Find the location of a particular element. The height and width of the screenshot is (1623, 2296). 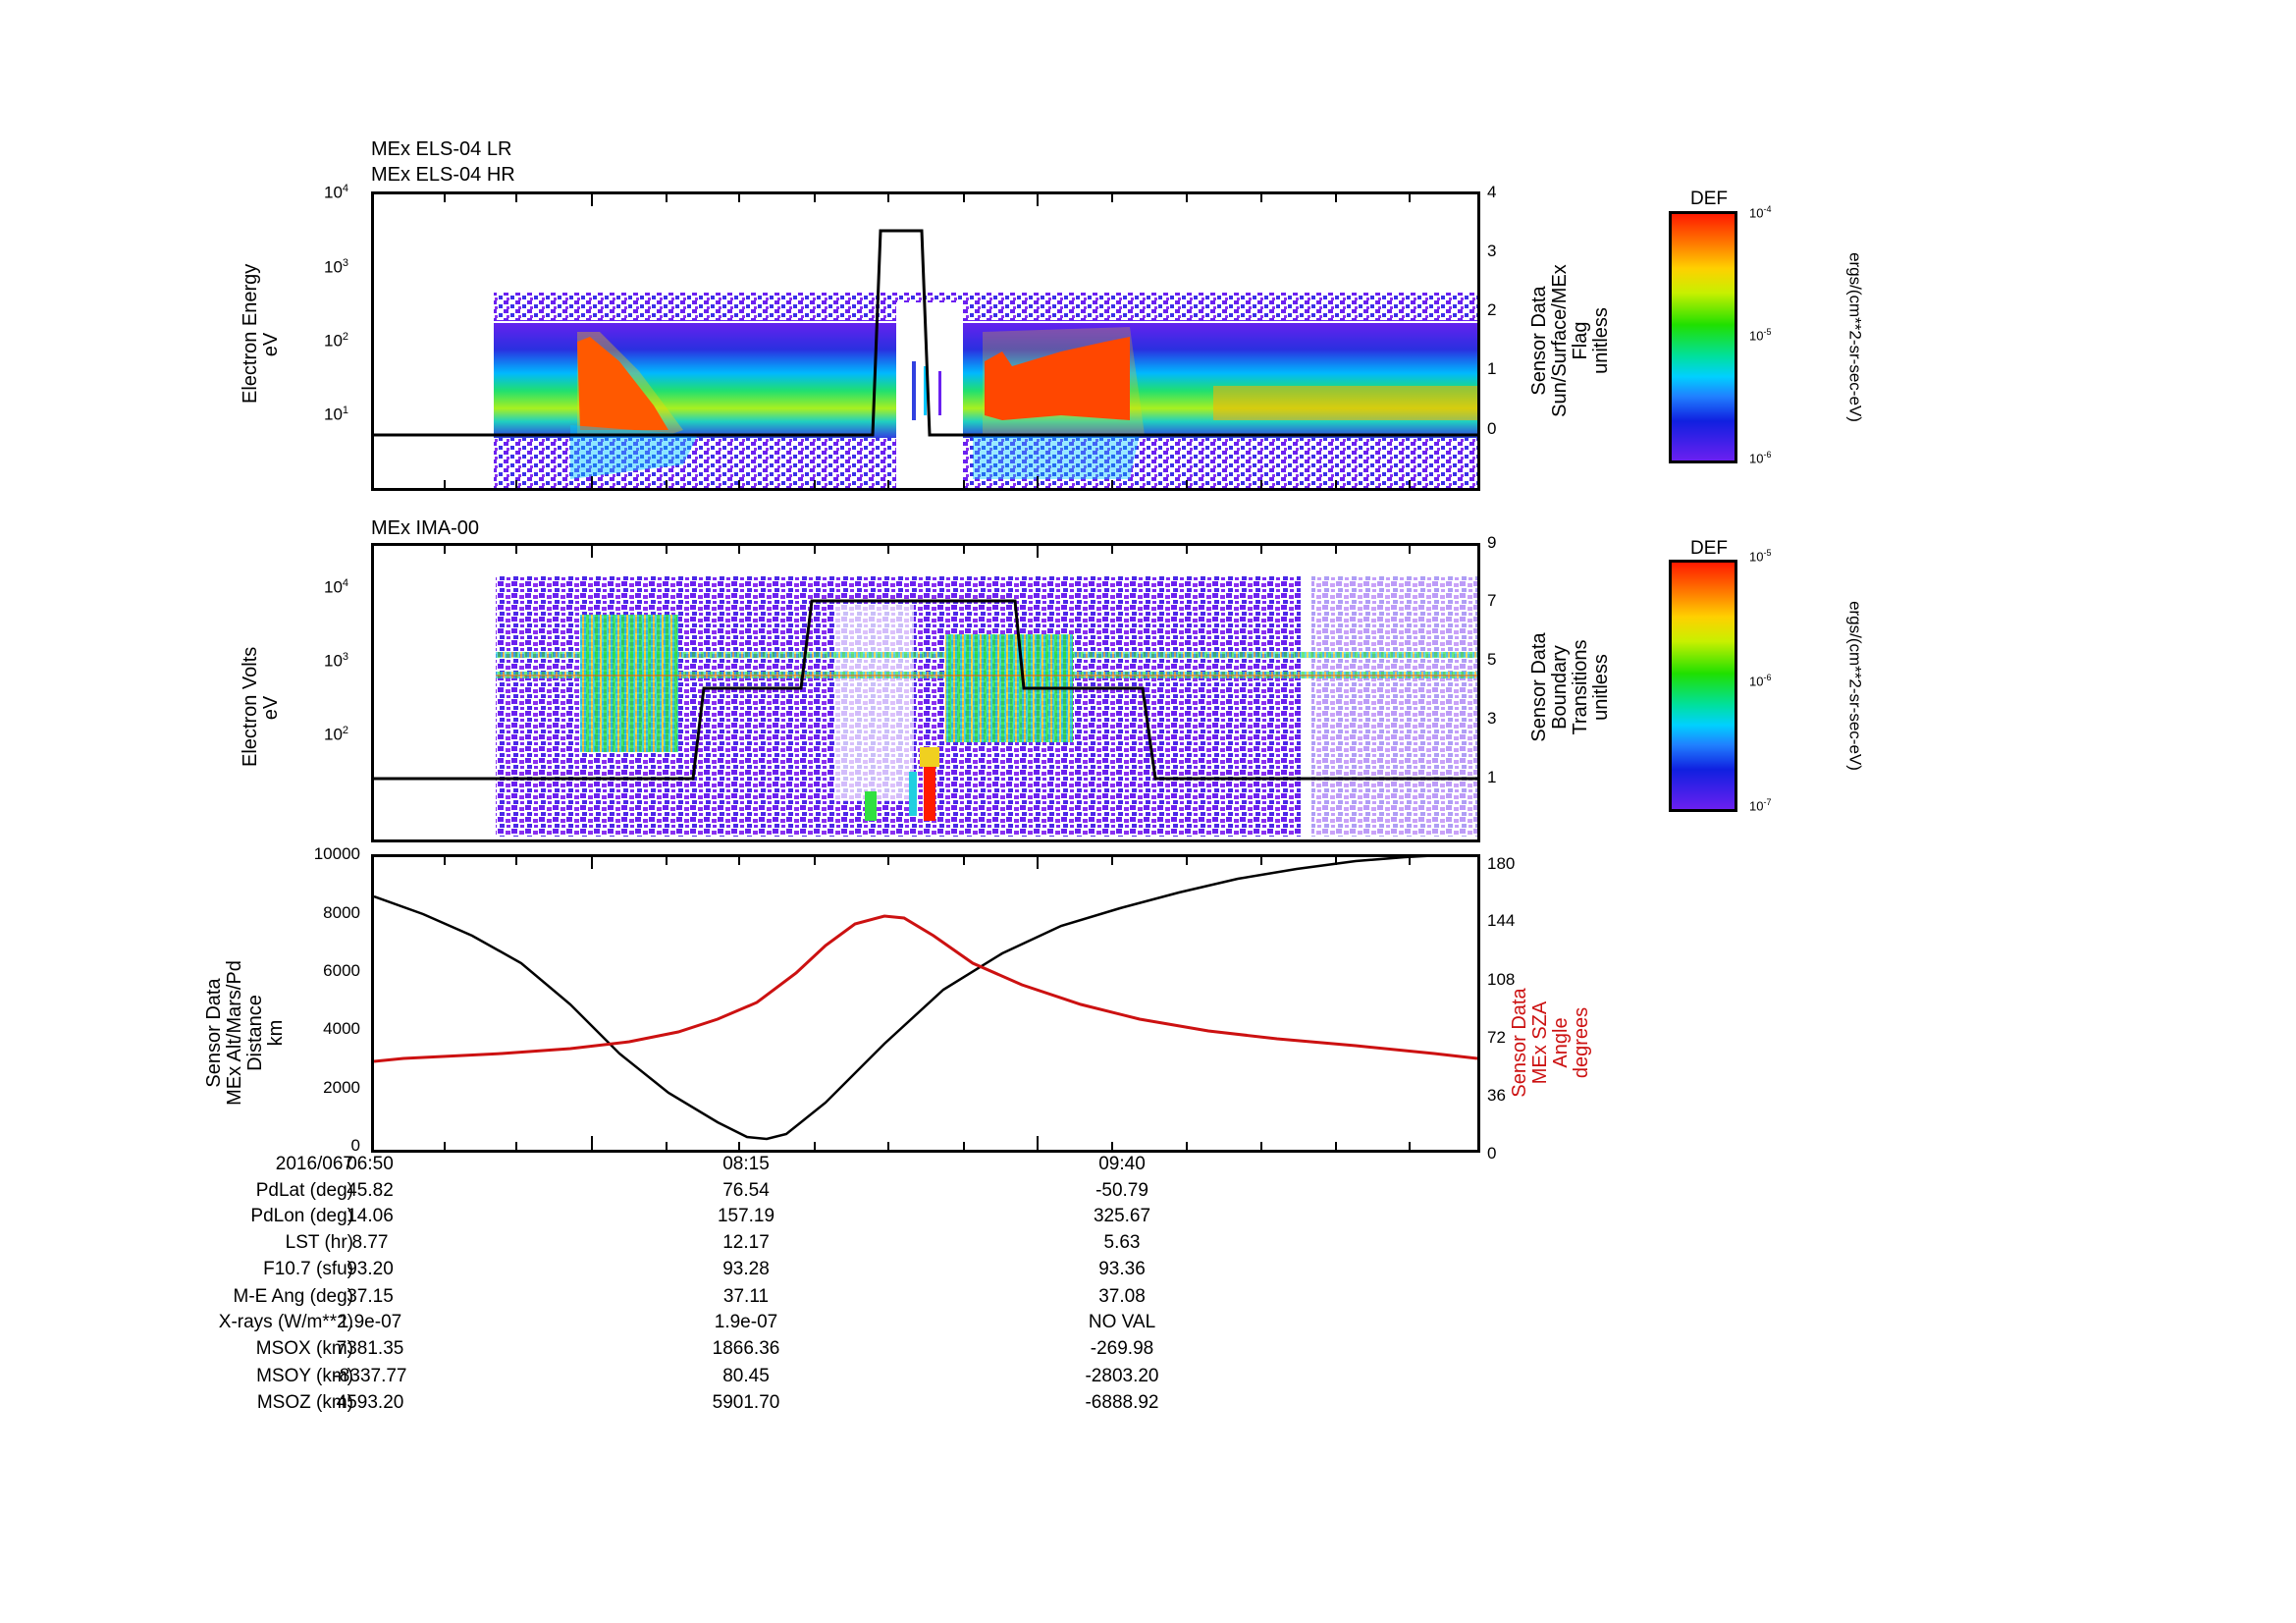

panel2-y2tick-9: 9 is located at coordinates (1492, 543).